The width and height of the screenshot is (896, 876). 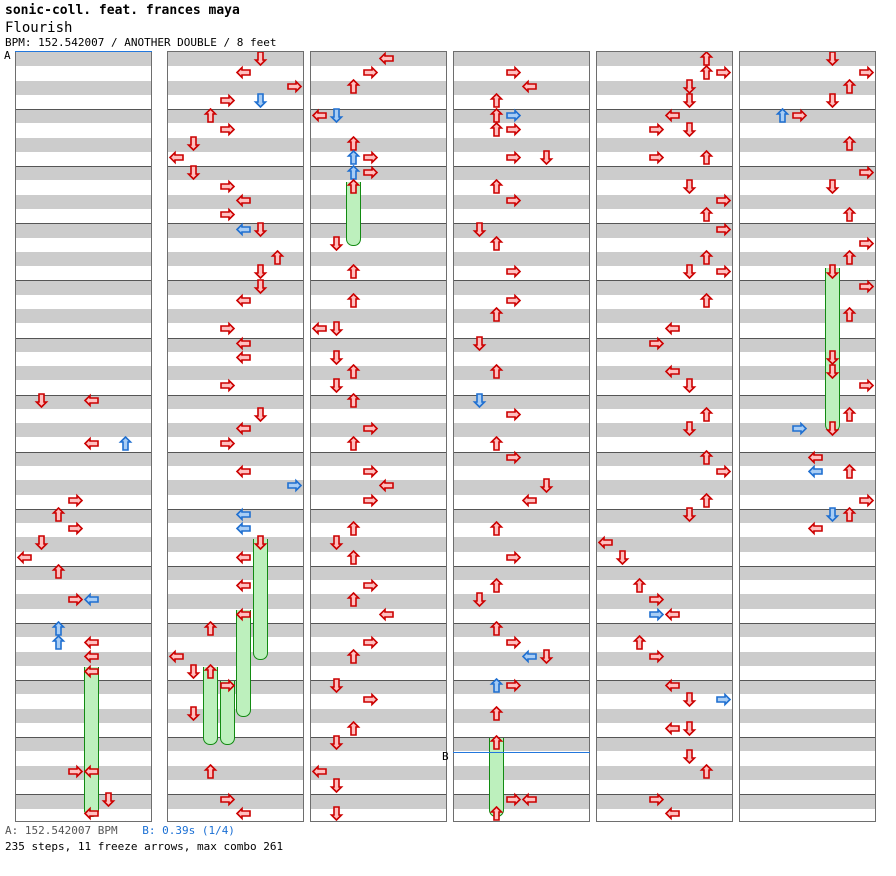 I want to click on marker-line-b, so click(x=521, y=752).